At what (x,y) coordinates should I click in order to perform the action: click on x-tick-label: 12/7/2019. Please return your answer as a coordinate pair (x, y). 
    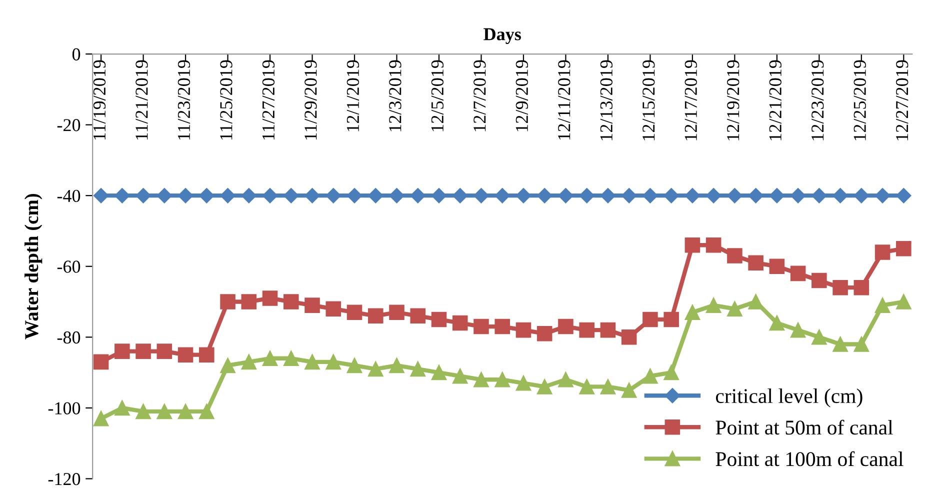
    Looking at the image, I should click on (480, 96).